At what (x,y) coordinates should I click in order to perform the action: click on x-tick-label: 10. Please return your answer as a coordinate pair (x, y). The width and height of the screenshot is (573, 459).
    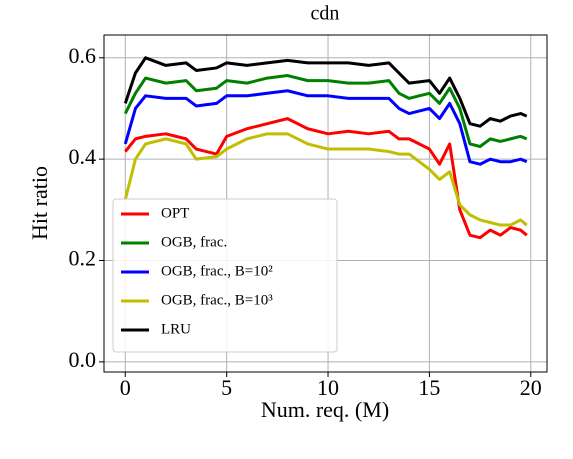
    Looking at the image, I should click on (328, 387).